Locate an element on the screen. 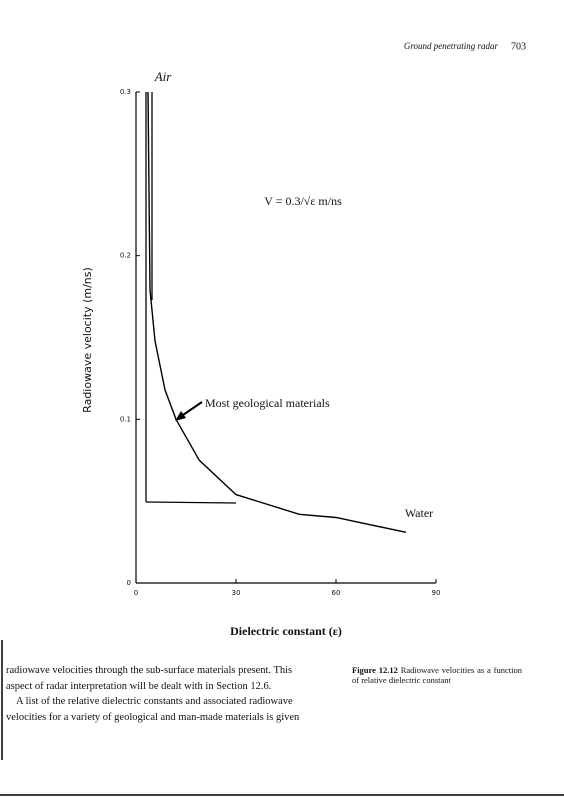 The height and width of the screenshot is (800, 564). y-tick-label: 0.1 is located at coordinates (125, 419).